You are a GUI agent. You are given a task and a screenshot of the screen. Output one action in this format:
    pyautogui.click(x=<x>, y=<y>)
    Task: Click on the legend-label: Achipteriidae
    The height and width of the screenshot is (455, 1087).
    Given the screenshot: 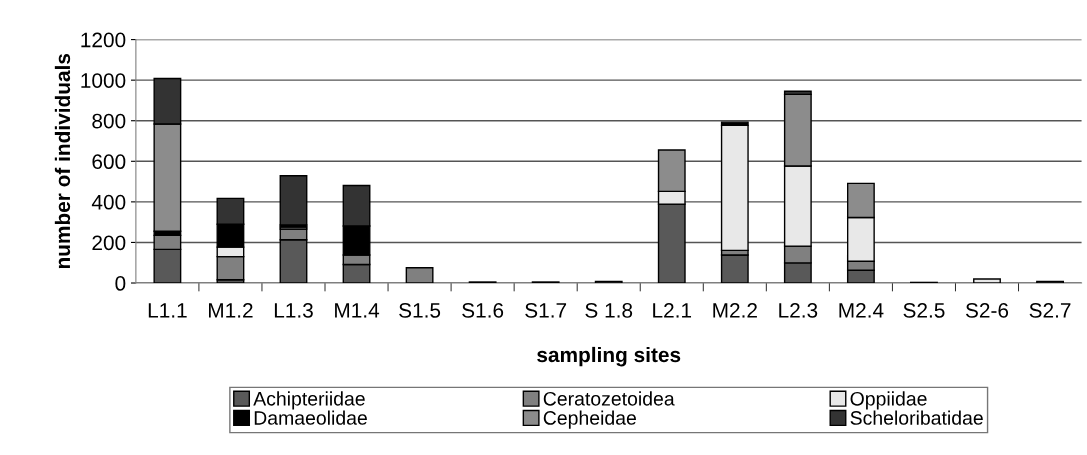 What is the action you would take?
    pyautogui.click(x=309, y=400)
    